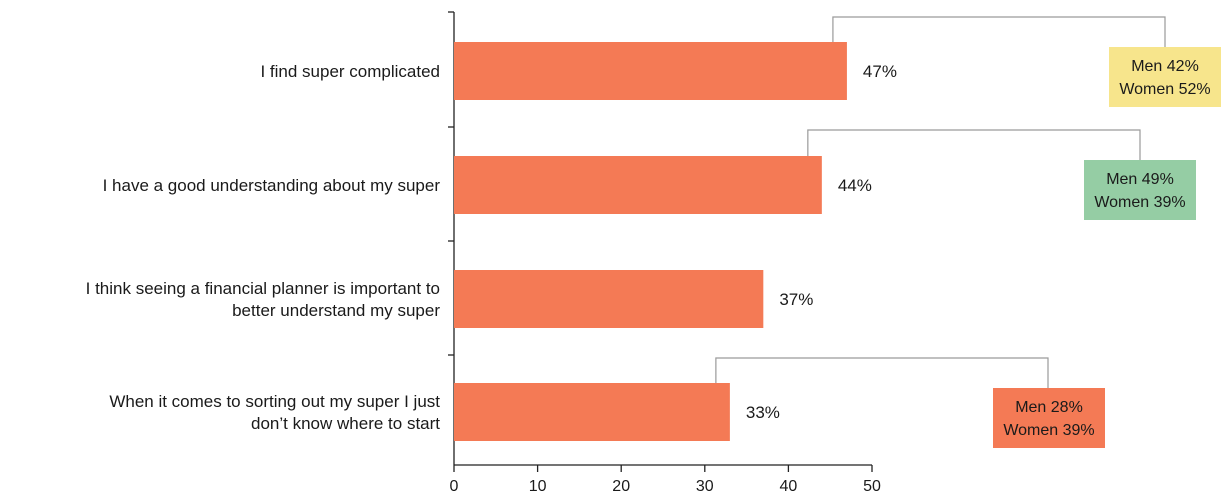 The width and height of the screenshot is (1221, 497). Describe the element at coordinates (454, 486) in the screenshot. I see `x-tick-label: 0` at that location.